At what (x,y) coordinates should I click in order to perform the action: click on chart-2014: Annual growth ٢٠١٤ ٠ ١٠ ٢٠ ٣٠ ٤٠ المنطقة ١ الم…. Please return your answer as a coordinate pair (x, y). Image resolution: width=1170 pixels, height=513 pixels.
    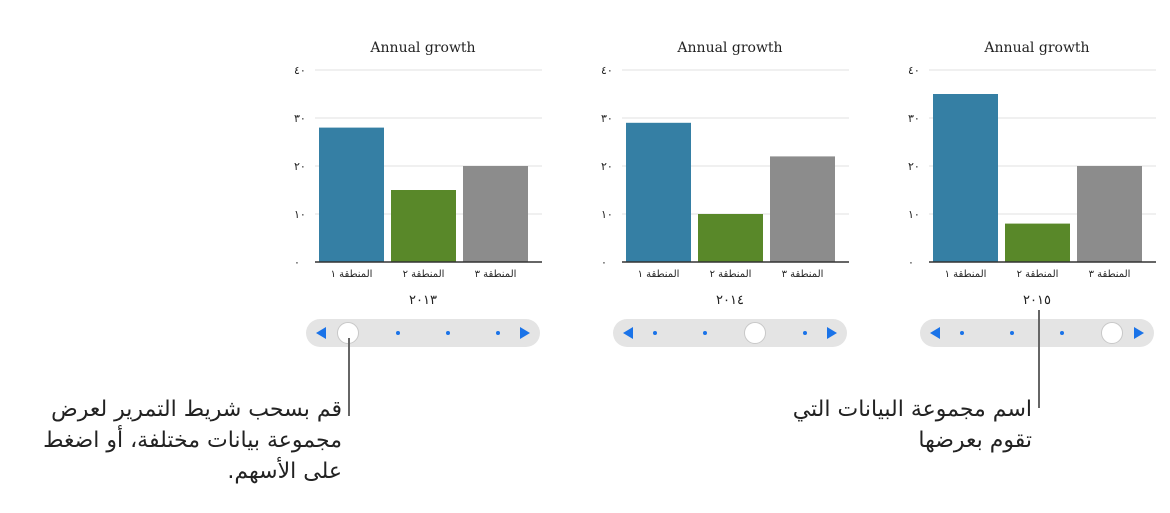
    Looking at the image, I should click on (723, 175).